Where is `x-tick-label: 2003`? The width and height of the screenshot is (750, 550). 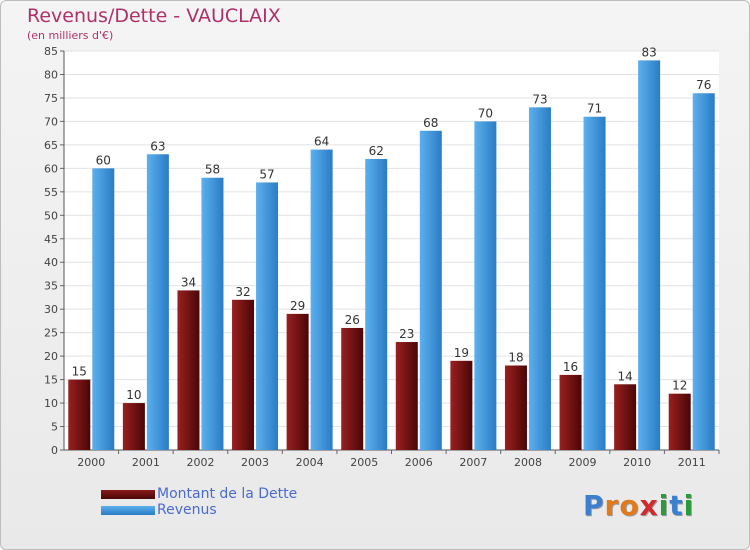 x-tick-label: 2003 is located at coordinates (255, 462).